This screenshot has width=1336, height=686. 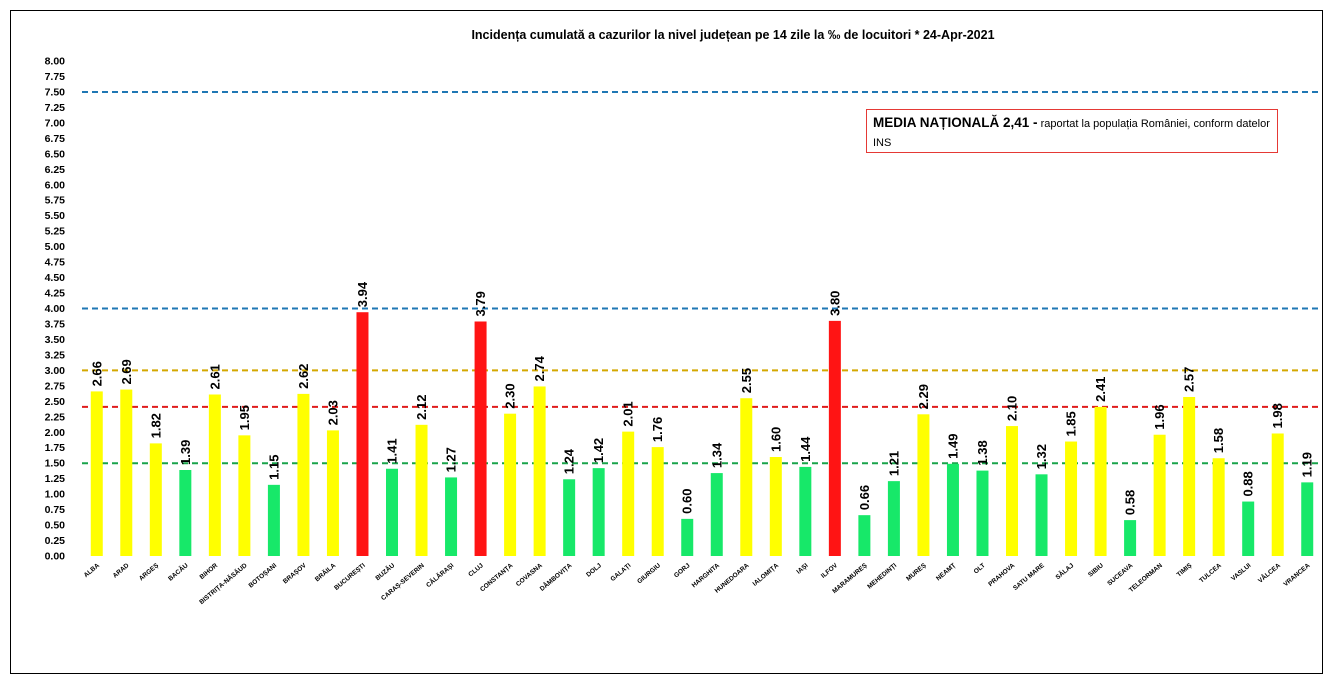 What do you see at coordinates (262, 575) in the screenshot?
I see `x-tick-label: BOTOȘANI` at bounding box center [262, 575].